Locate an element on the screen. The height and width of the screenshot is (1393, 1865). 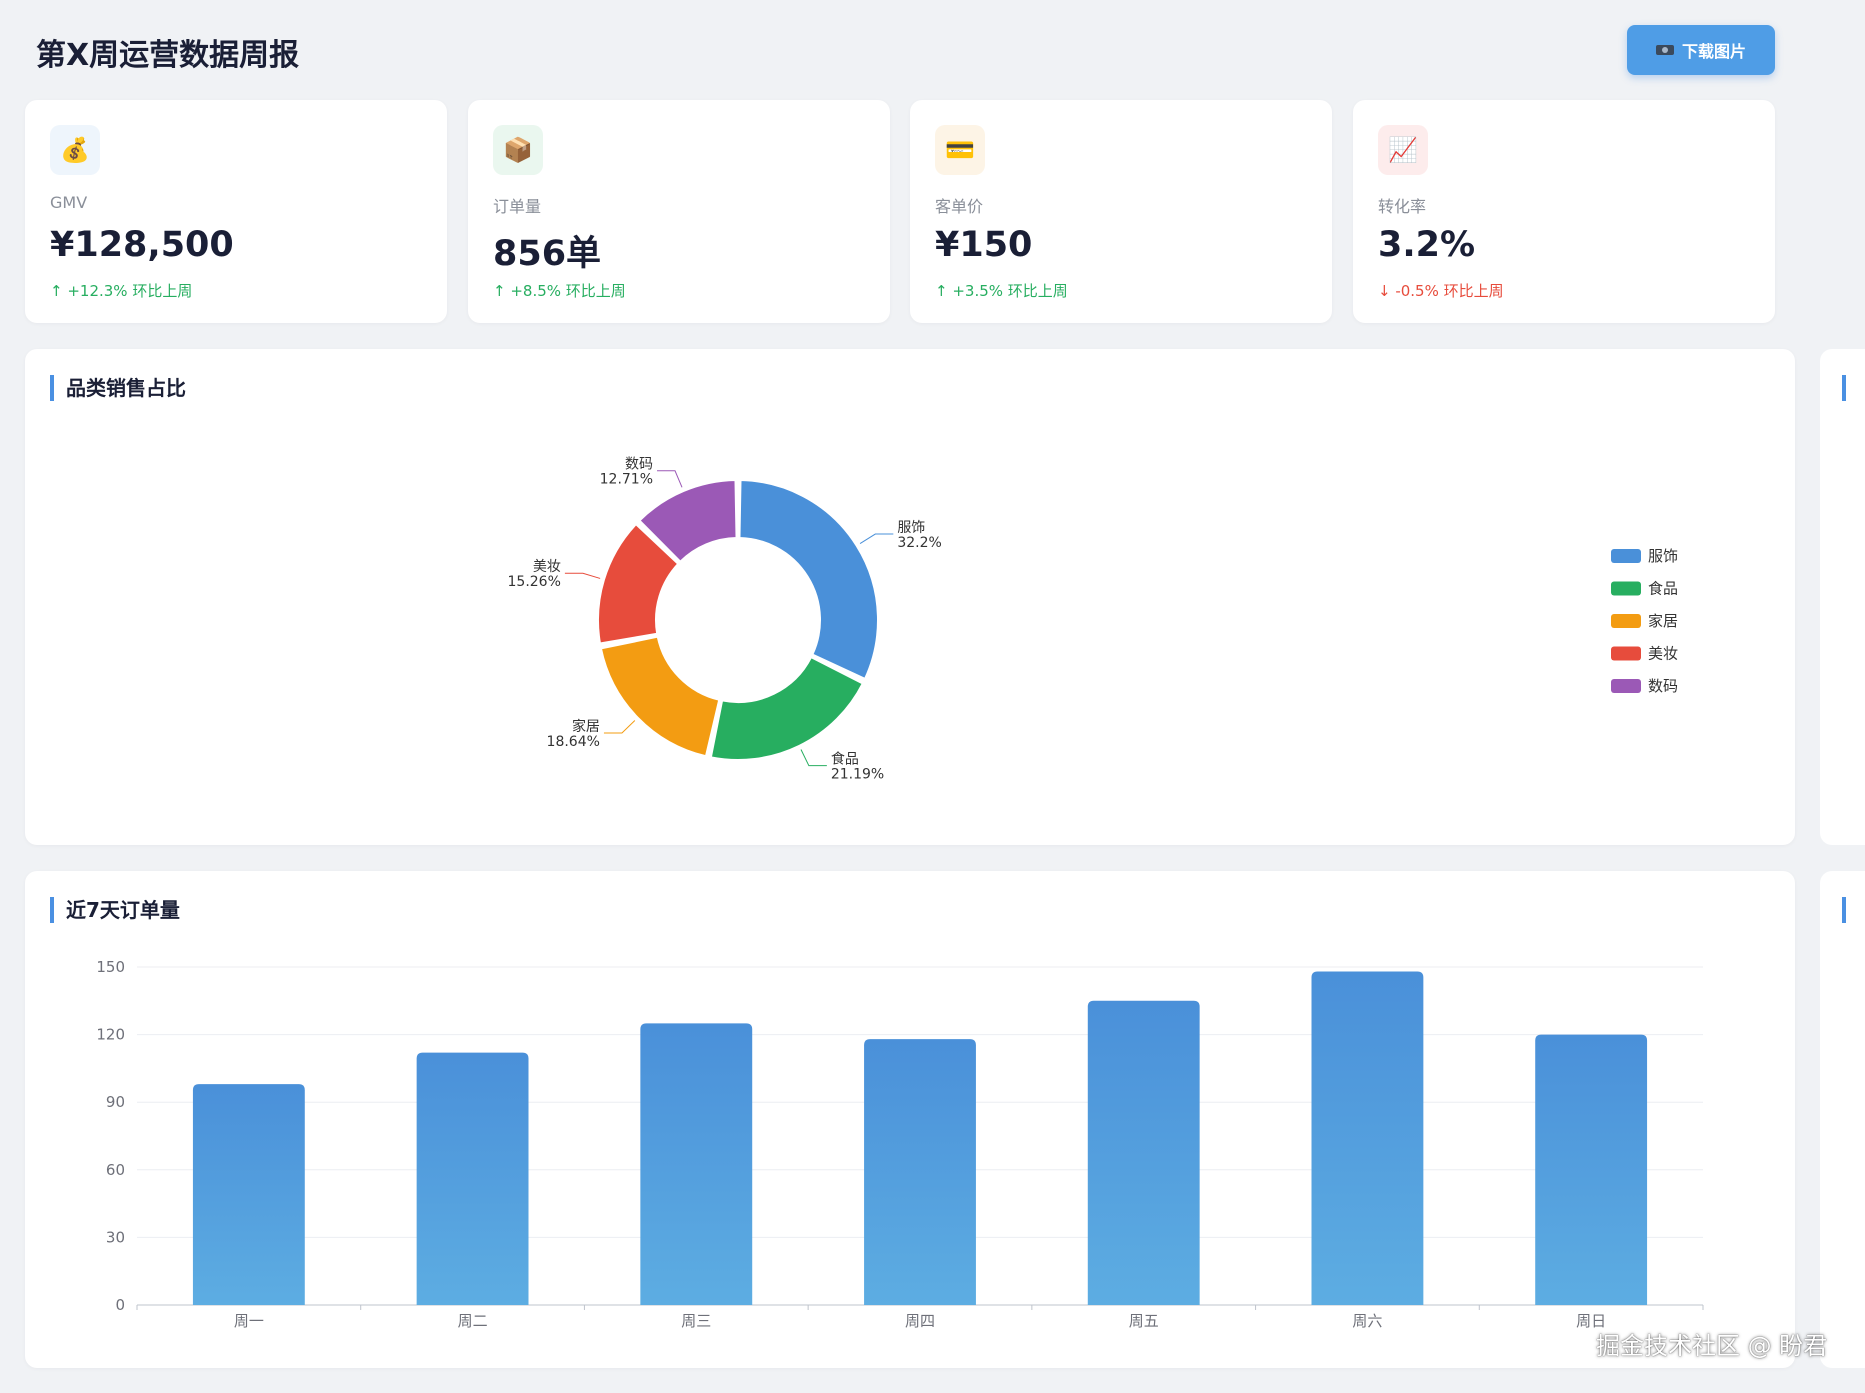
legend-label: 美妆 is located at coordinates (1663, 654).